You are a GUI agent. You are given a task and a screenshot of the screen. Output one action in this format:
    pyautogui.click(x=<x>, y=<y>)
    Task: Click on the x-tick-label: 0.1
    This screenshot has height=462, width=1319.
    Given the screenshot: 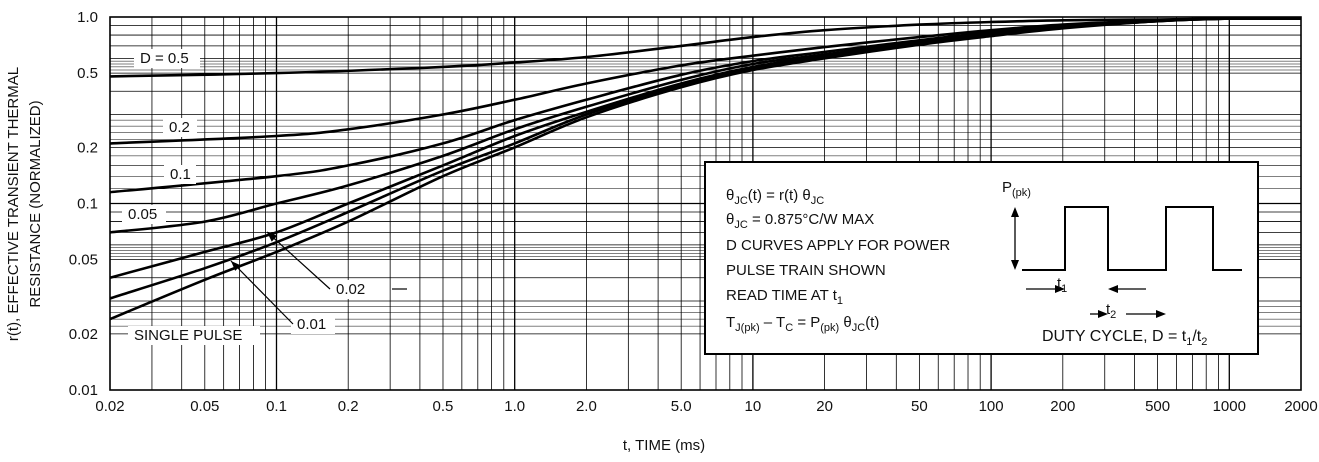 What is the action you would take?
    pyautogui.click(x=276, y=406)
    